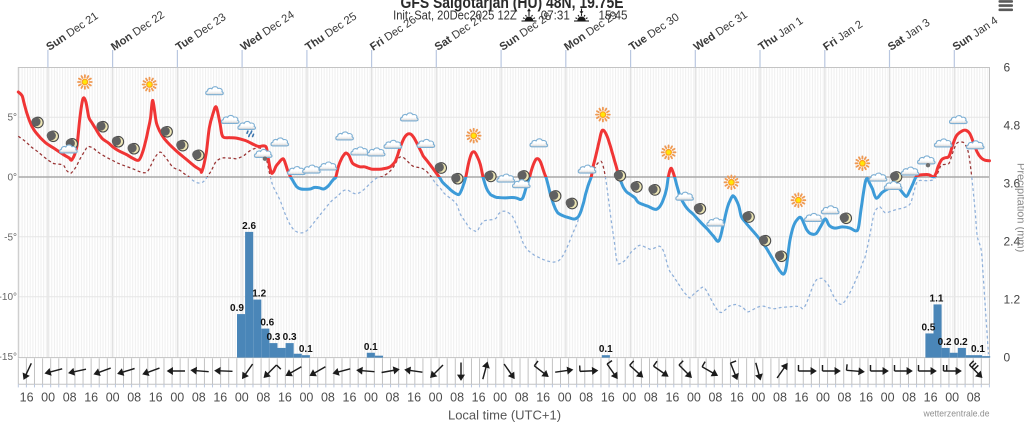 This screenshot has height=430, width=1024. What do you see at coordinates (504, 415) in the screenshot?
I see `svg-text: Local time (UTC+1)` at bounding box center [504, 415].